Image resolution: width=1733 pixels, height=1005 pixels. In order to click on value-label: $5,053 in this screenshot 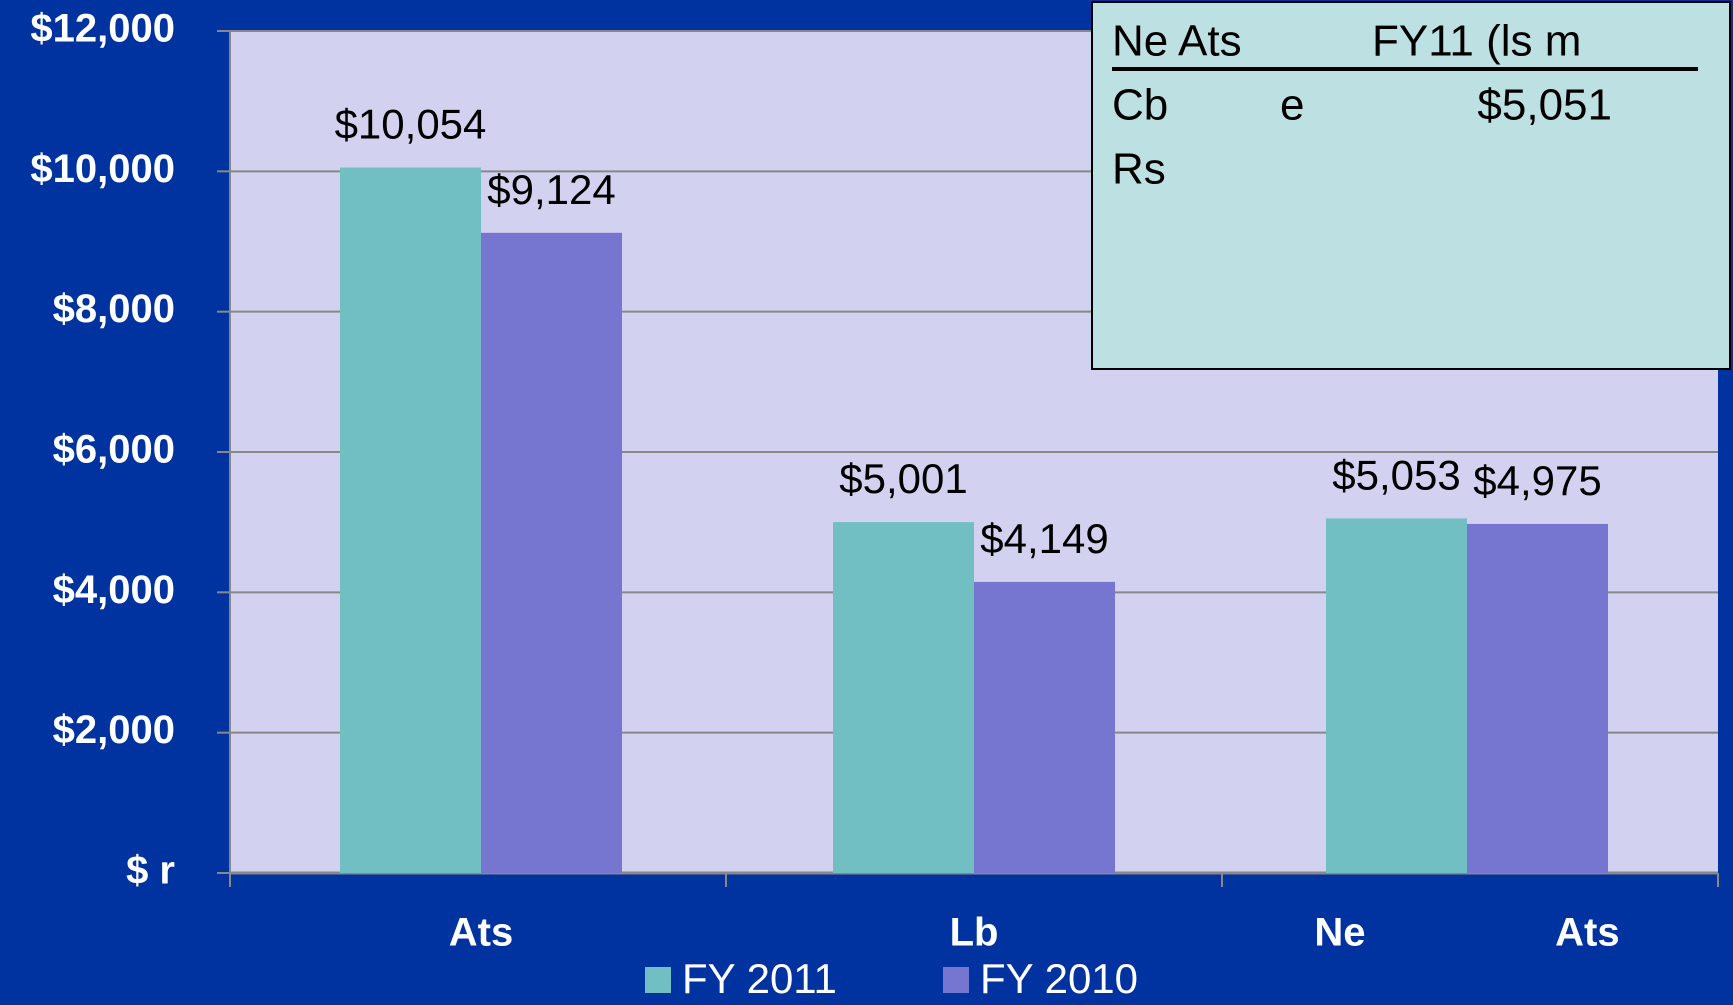, I will do `click(1396, 475)`.